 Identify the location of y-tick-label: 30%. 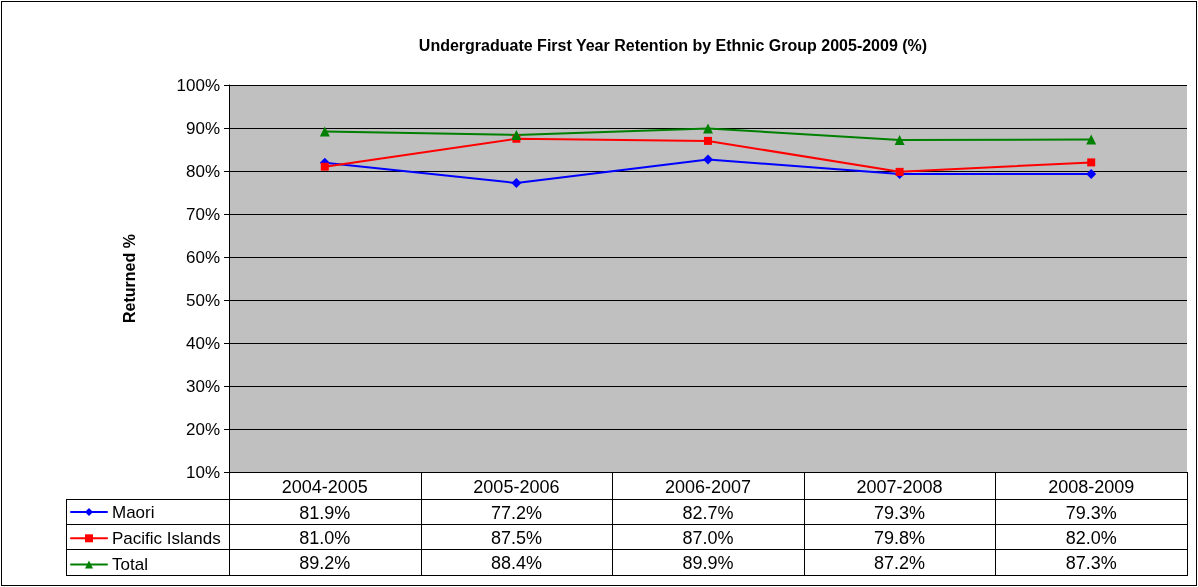
(202, 386).